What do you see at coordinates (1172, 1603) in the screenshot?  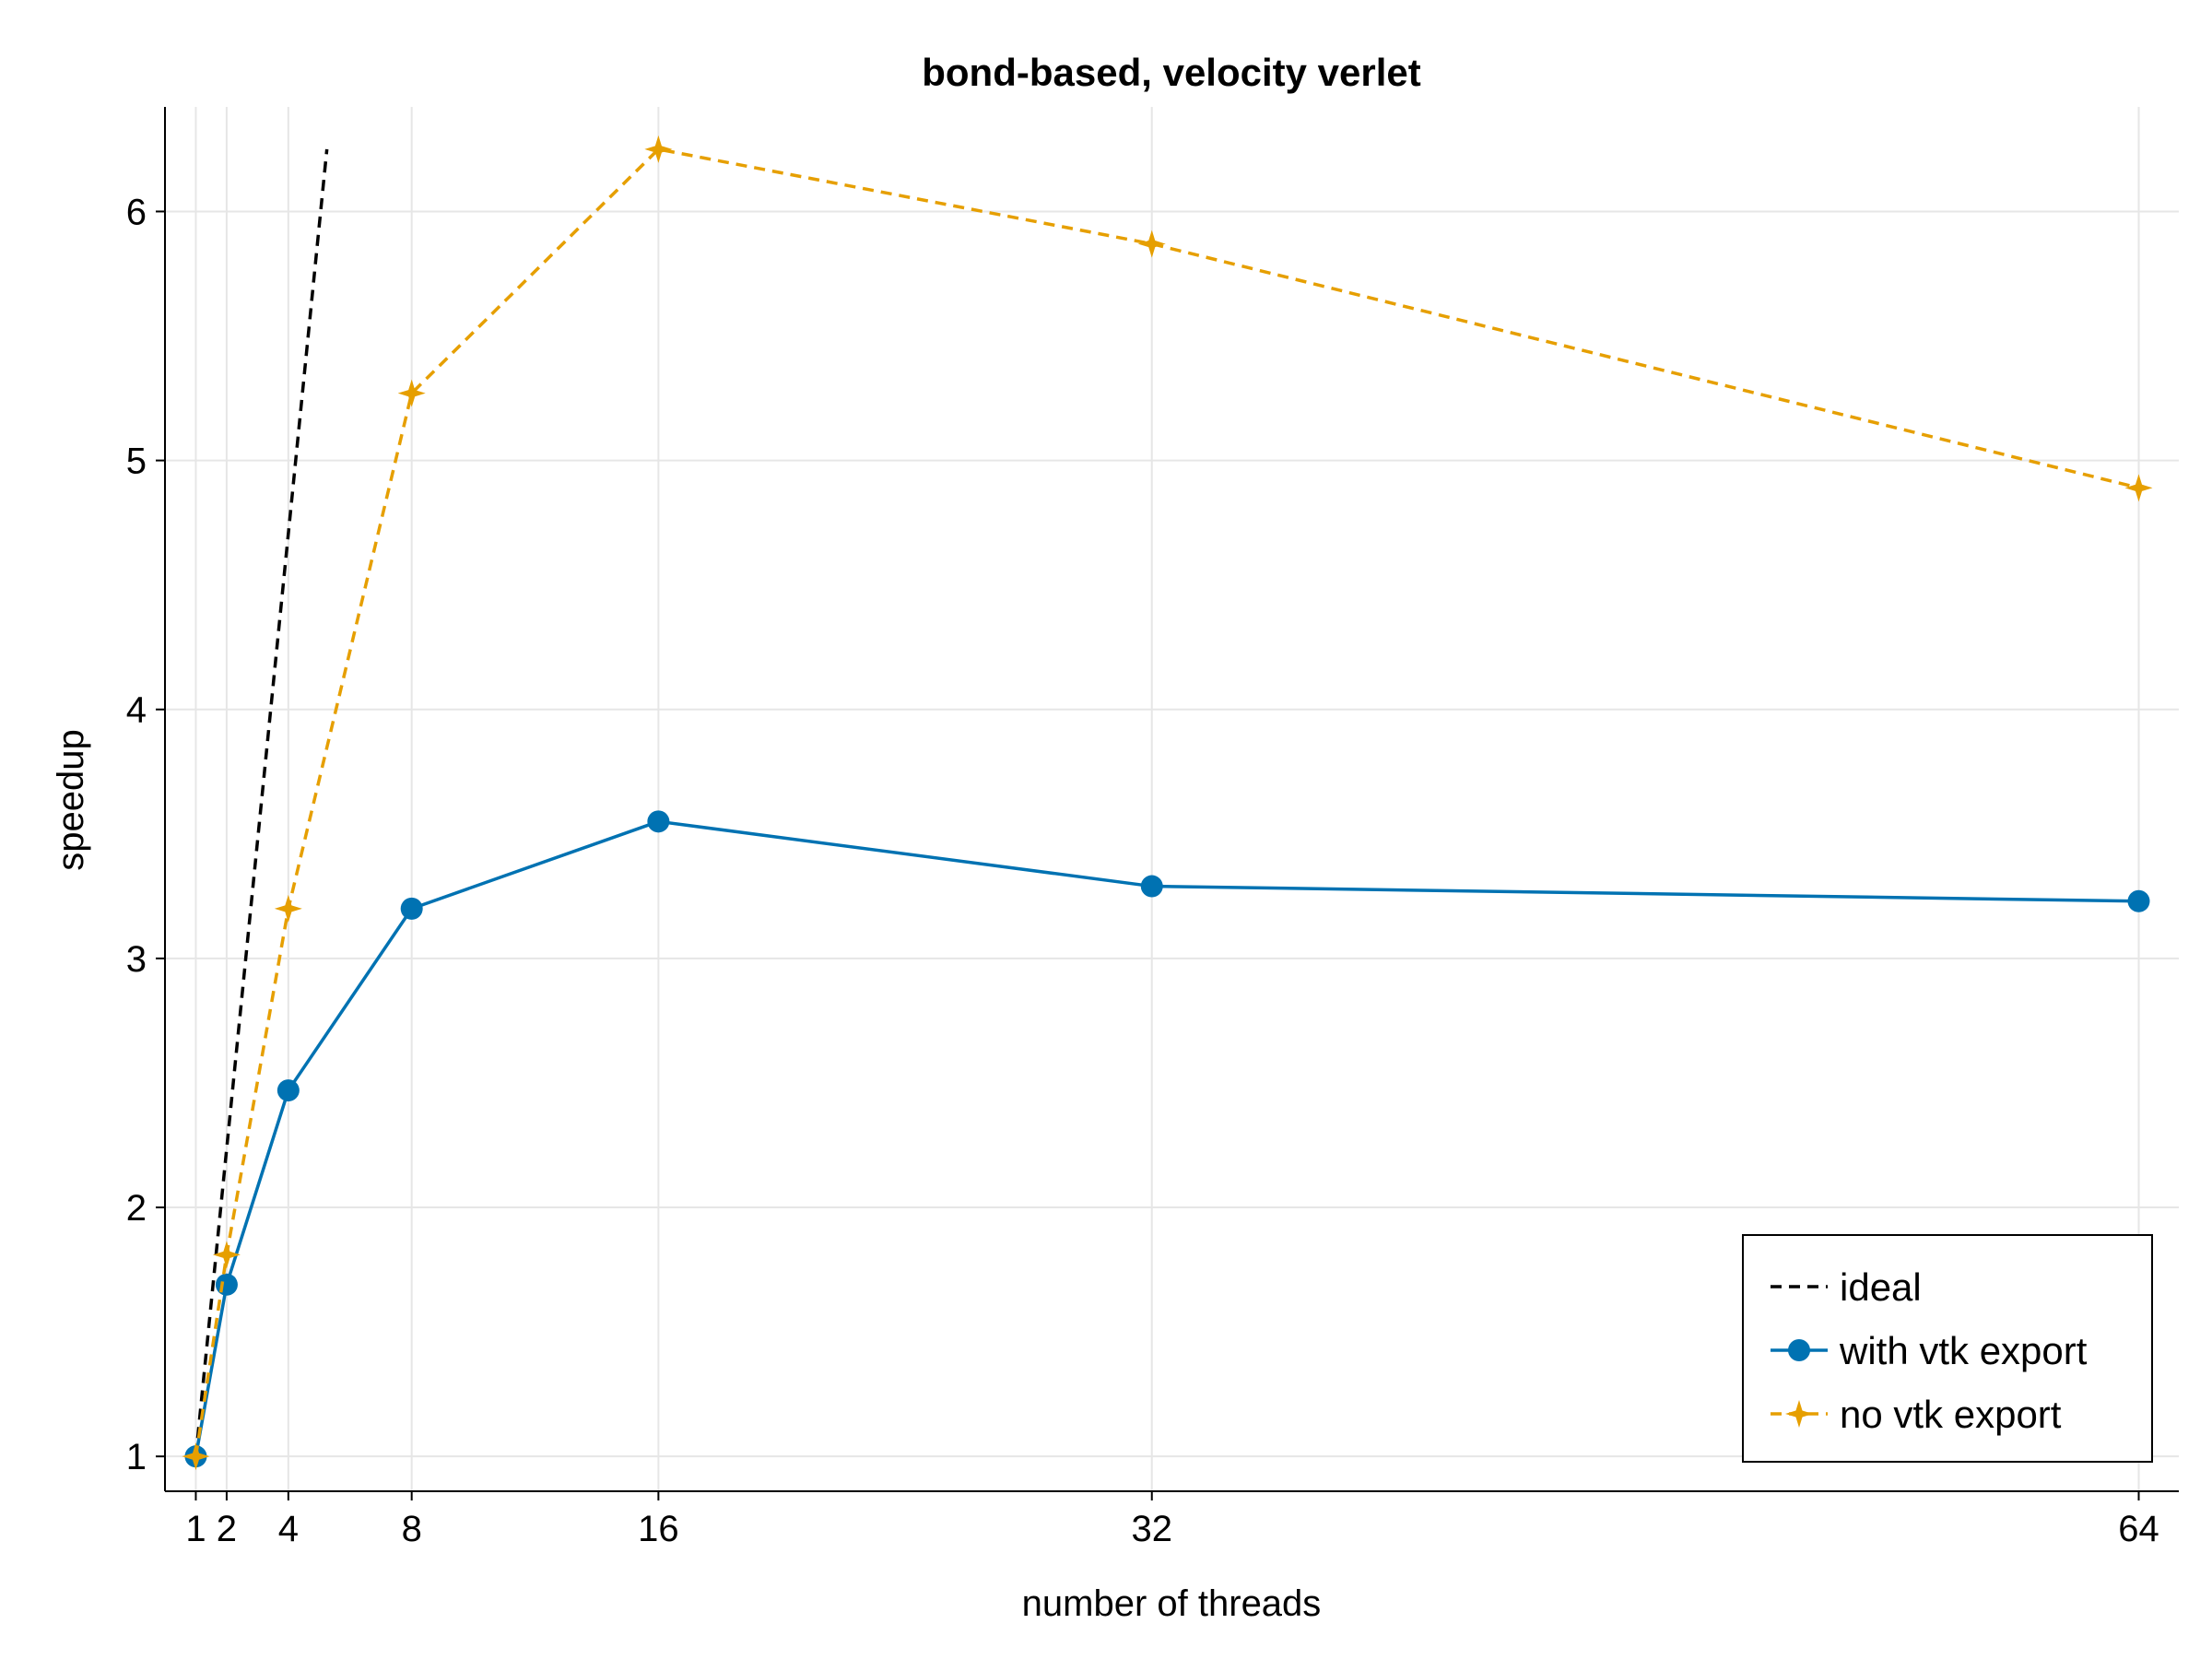 I see `x-axis-label: number of threads` at bounding box center [1172, 1603].